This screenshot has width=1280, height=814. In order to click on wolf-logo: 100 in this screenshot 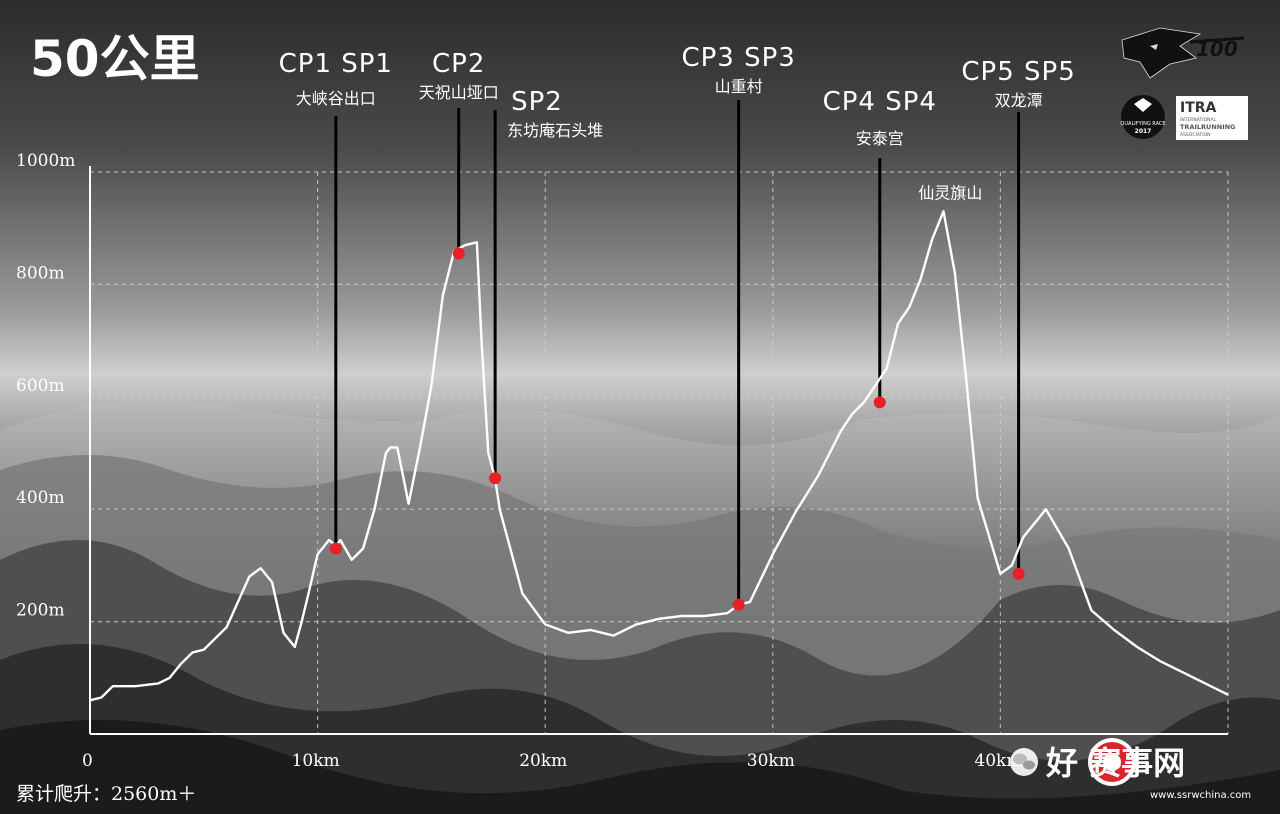, I will do `click(1183, 53)`.